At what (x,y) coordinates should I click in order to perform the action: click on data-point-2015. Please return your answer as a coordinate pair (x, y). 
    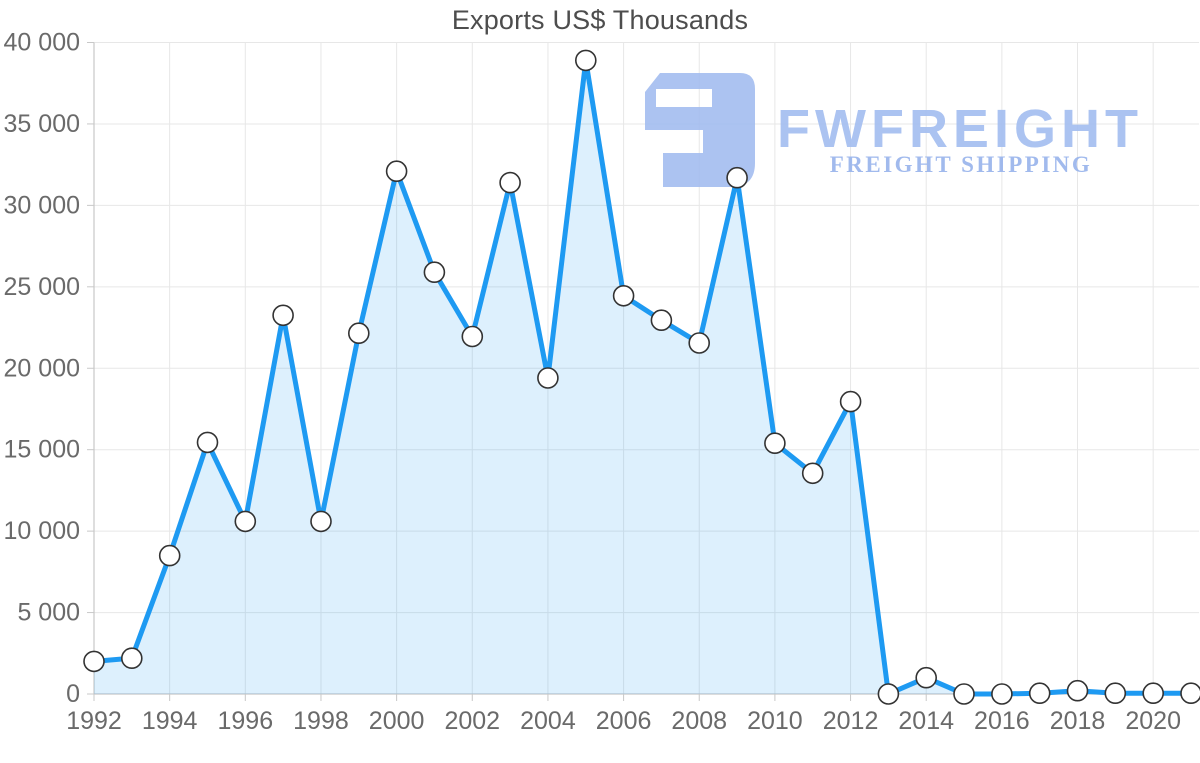
    Looking at the image, I should click on (964, 694).